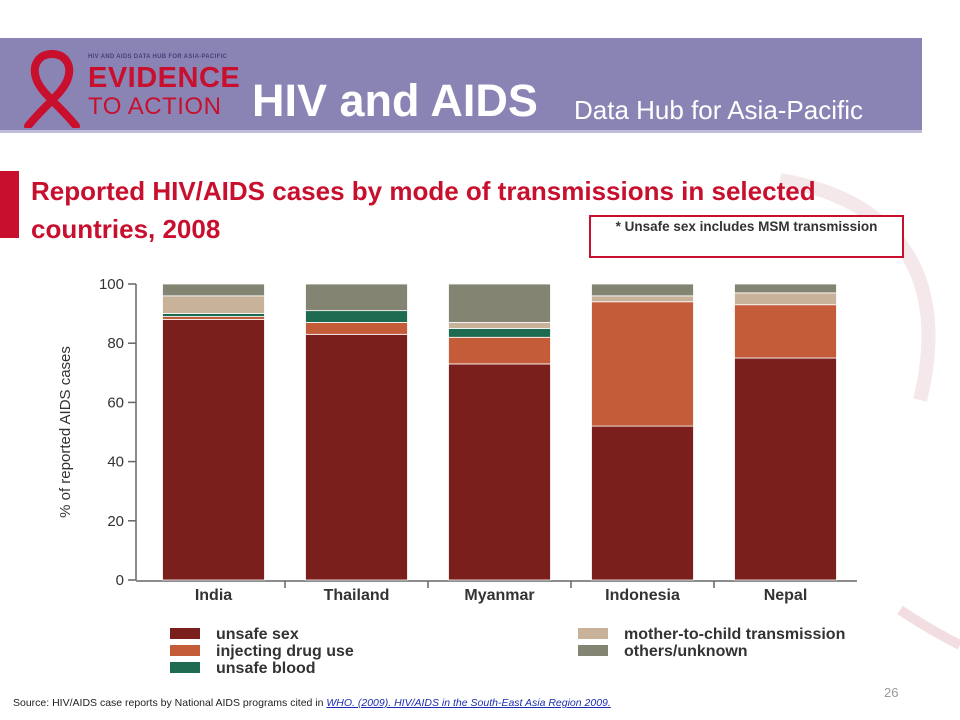 This screenshot has width=960, height=720. Describe the element at coordinates (499, 595) in the screenshot. I see `x-tick-label: Myanmar` at that location.